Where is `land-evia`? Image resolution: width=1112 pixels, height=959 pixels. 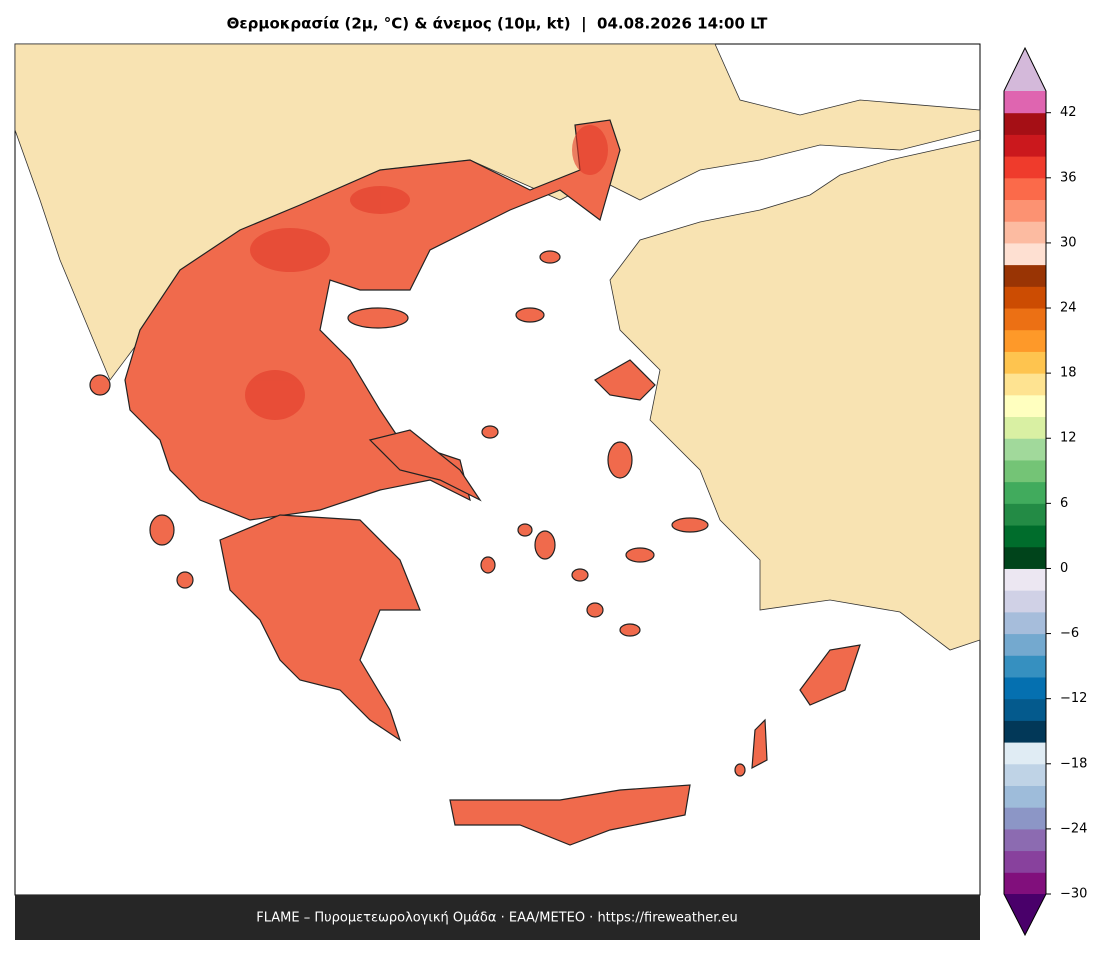 land-evia is located at coordinates (425, 465).